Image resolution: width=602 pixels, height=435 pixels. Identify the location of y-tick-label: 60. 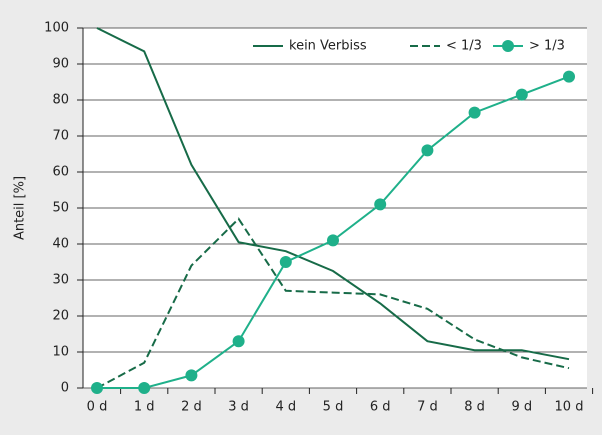
(60, 172).